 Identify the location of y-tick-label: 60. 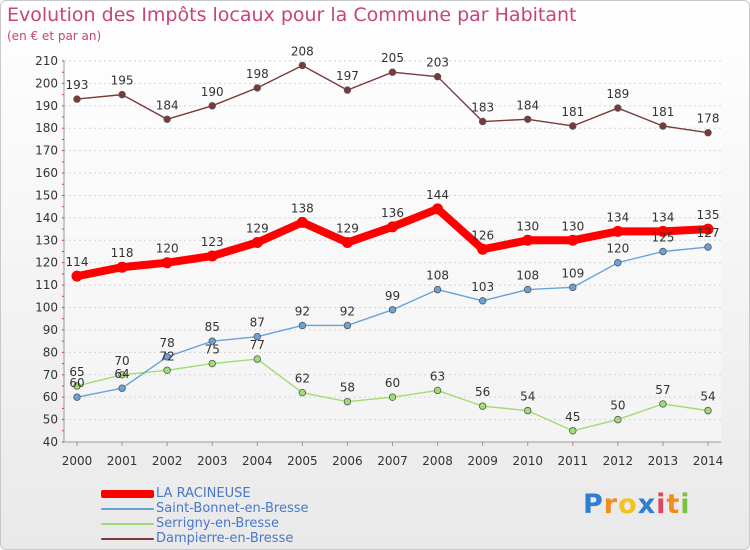
(50, 397).